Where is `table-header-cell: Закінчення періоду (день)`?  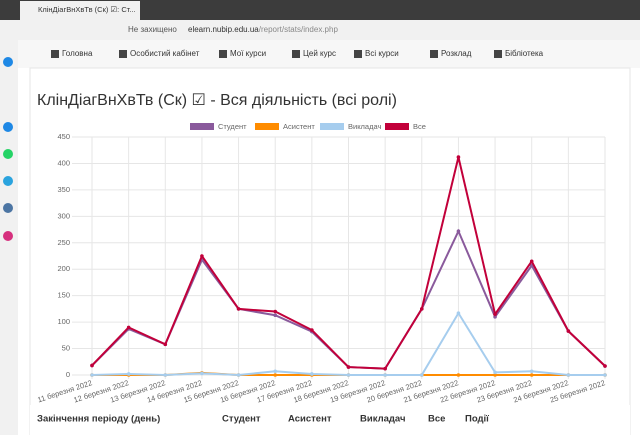 table-header-cell: Закінчення періоду (день) is located at coordinates (98, 419).